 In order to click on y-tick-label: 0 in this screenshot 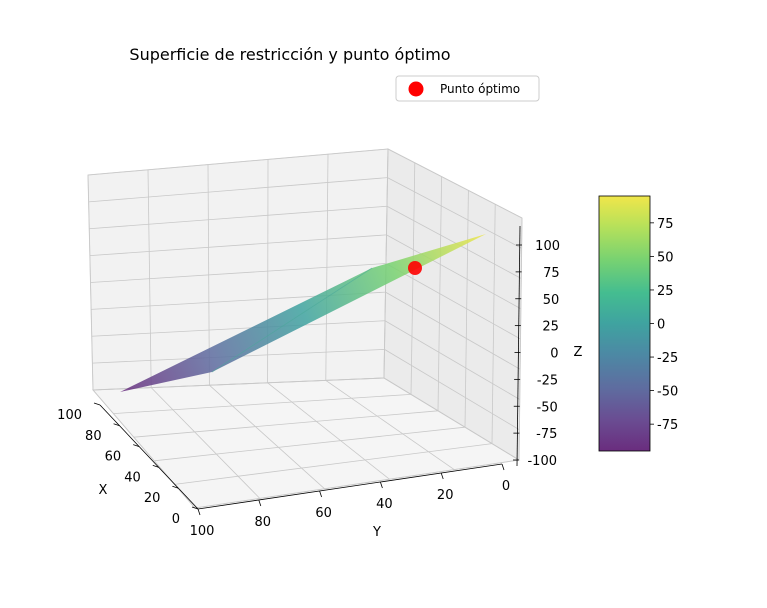, I will do `click(506, 486)`.